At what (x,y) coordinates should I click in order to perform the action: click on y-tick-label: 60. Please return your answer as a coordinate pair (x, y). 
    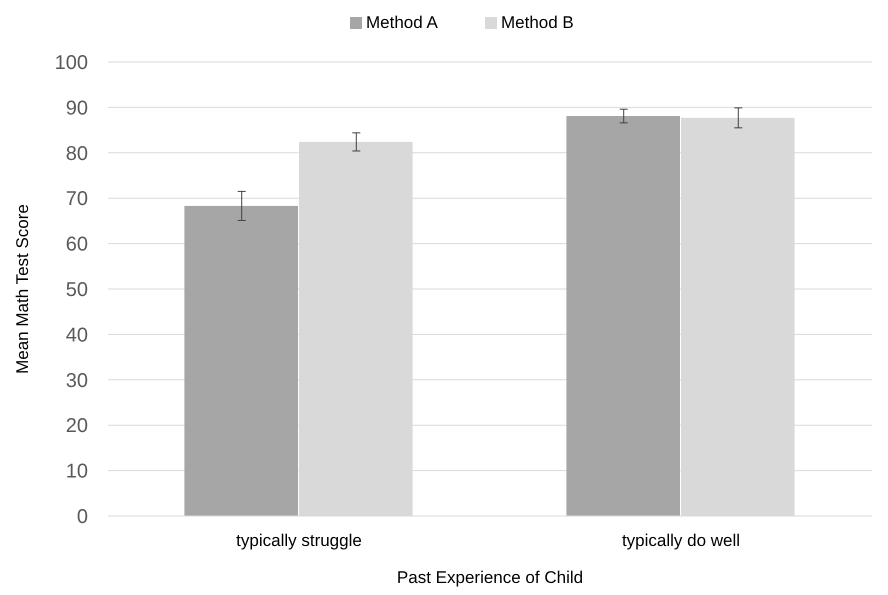
    Looking at the image, I should click on (77, 245).